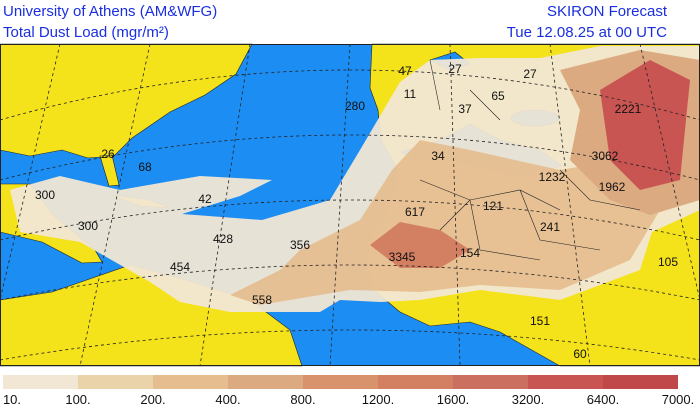 This screenshot has height=407, width=700. Describe the element at coordinates (223, 239) in the screenshot. I see `map-value-label: 428` at that location.